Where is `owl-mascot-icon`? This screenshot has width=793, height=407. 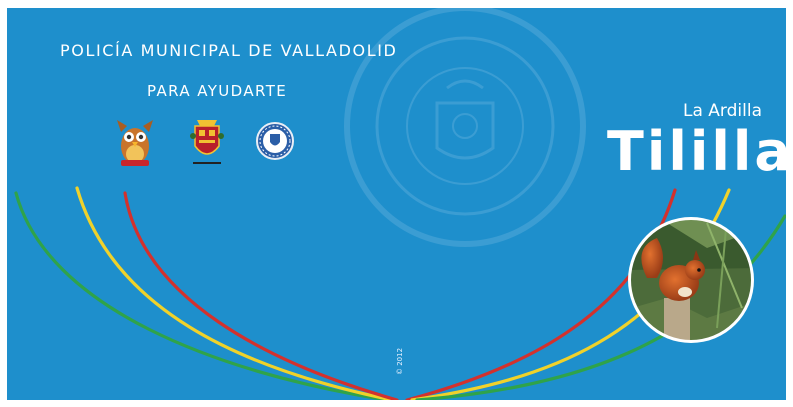 owl-mascot-icon is located at coordinates (135, 143).